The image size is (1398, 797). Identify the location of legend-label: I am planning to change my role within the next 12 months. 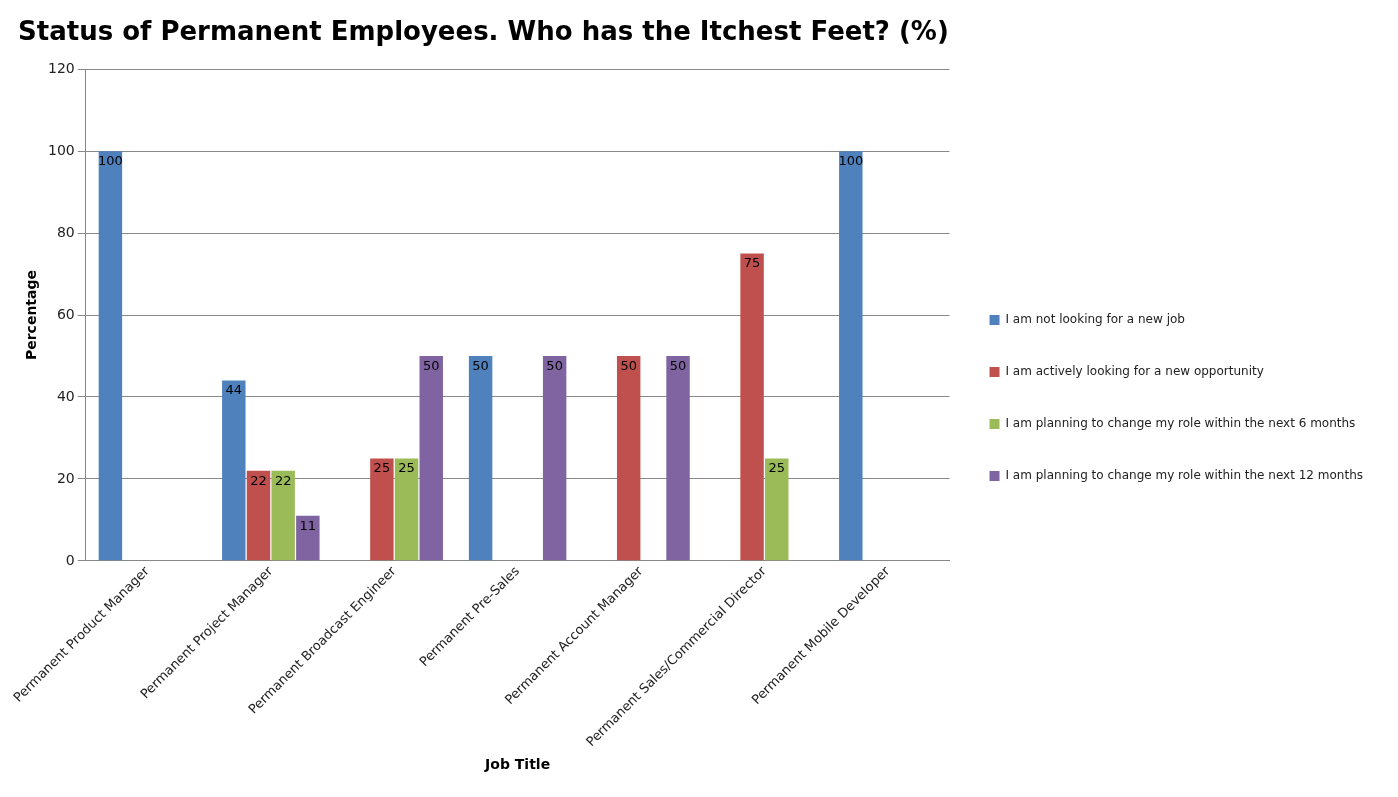
(1184, 475).